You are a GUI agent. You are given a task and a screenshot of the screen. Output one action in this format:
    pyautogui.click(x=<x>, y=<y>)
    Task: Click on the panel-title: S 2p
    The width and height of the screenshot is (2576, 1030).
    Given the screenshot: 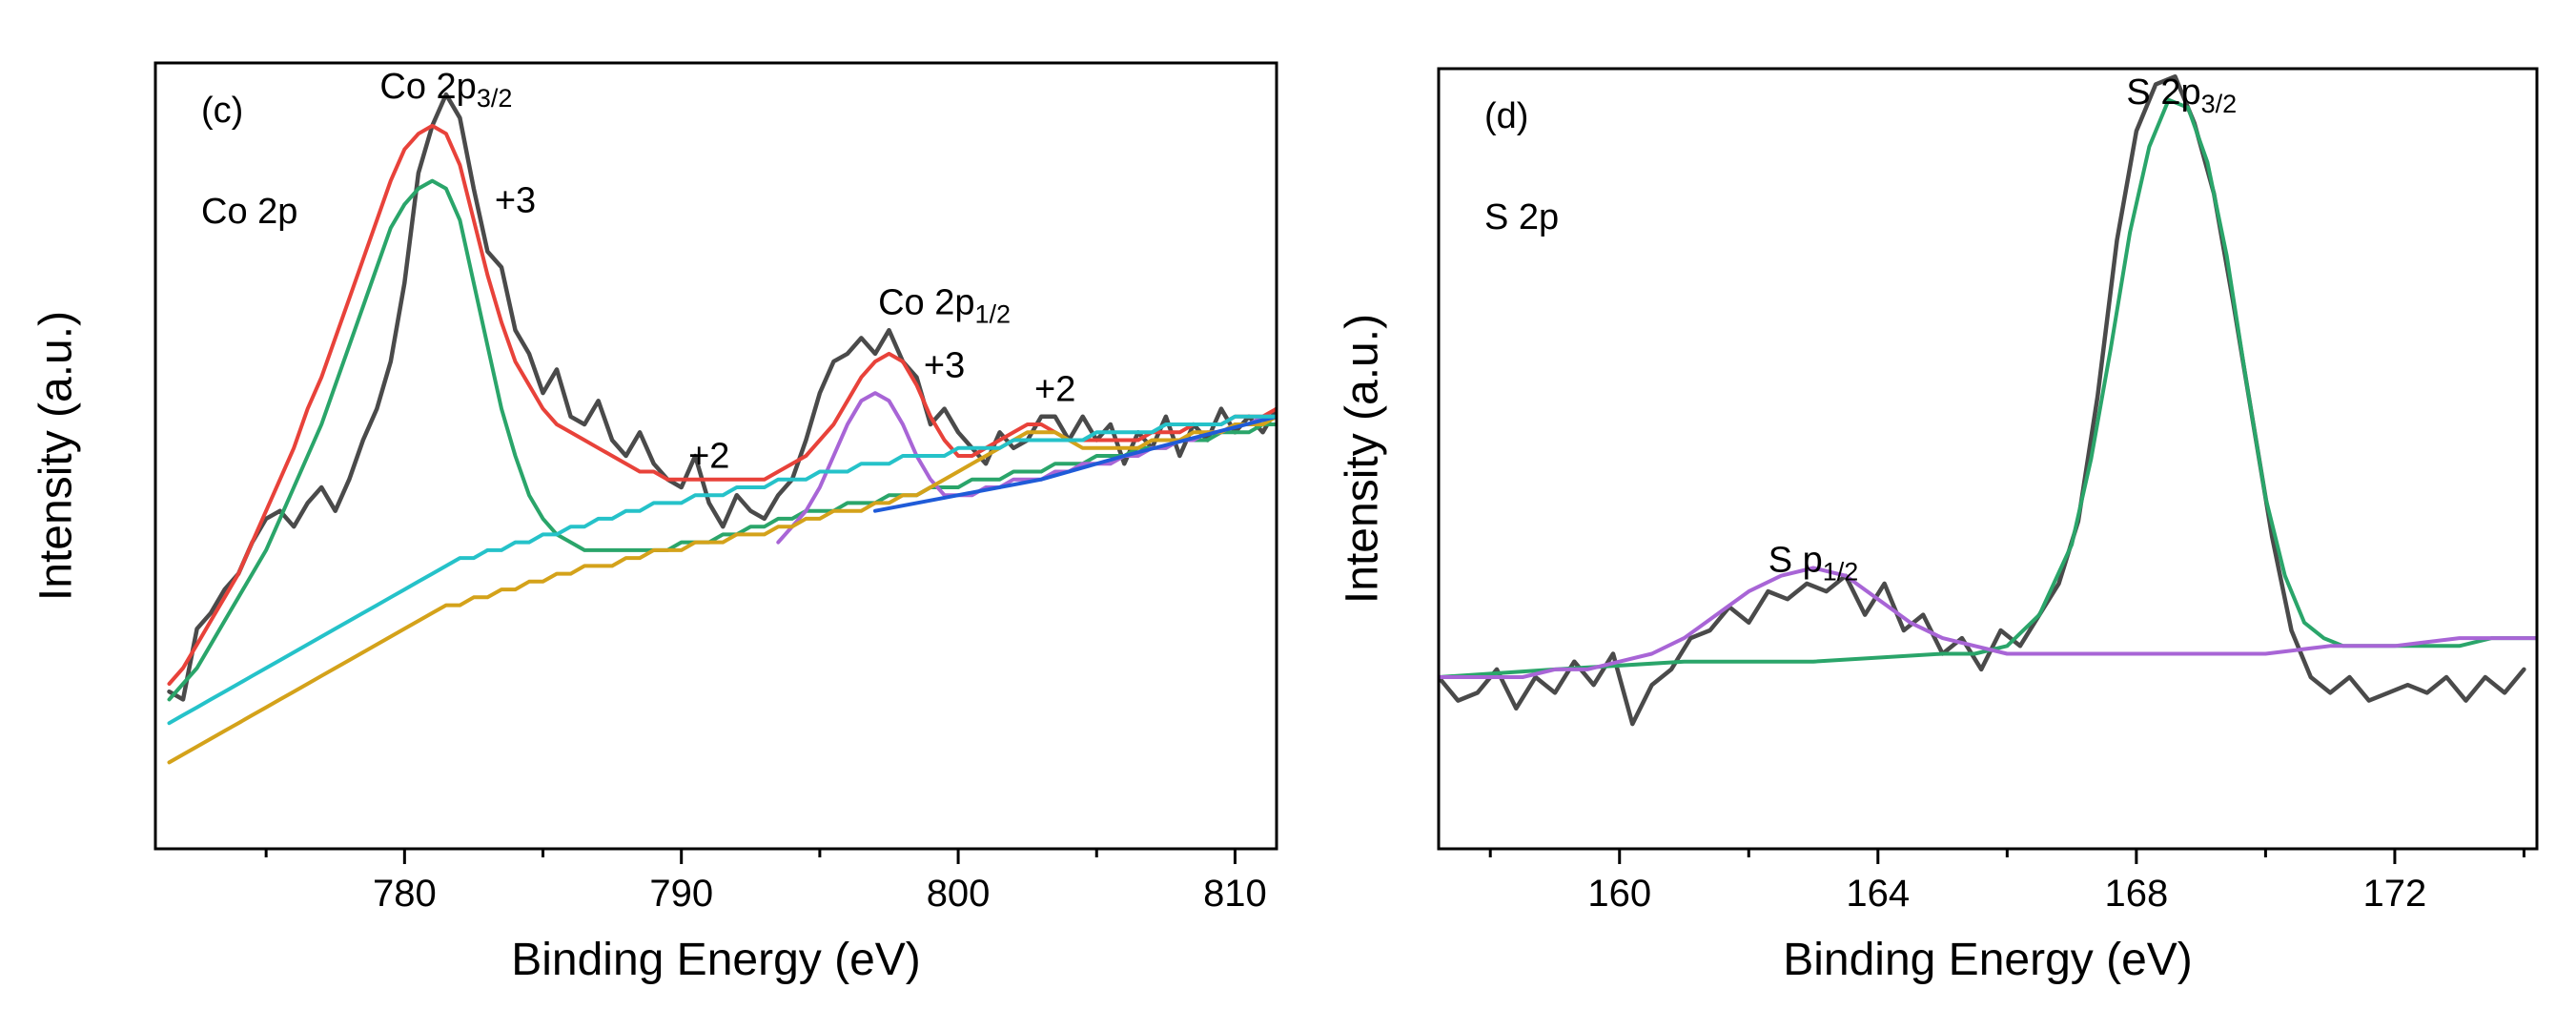 What is the action you would take?
    pyautogui.click(x=1521, y=217)
    